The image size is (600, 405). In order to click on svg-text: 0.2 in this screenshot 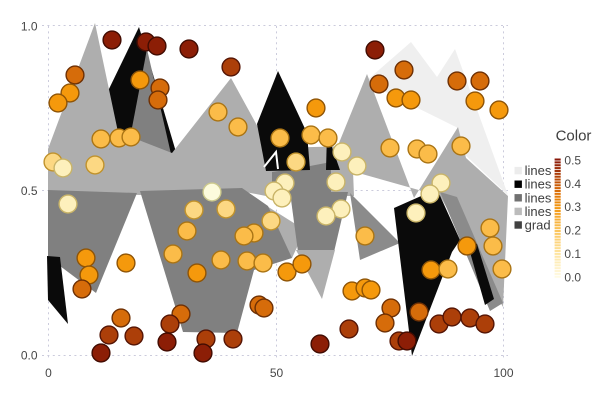, I will do `click(572, 231)`.